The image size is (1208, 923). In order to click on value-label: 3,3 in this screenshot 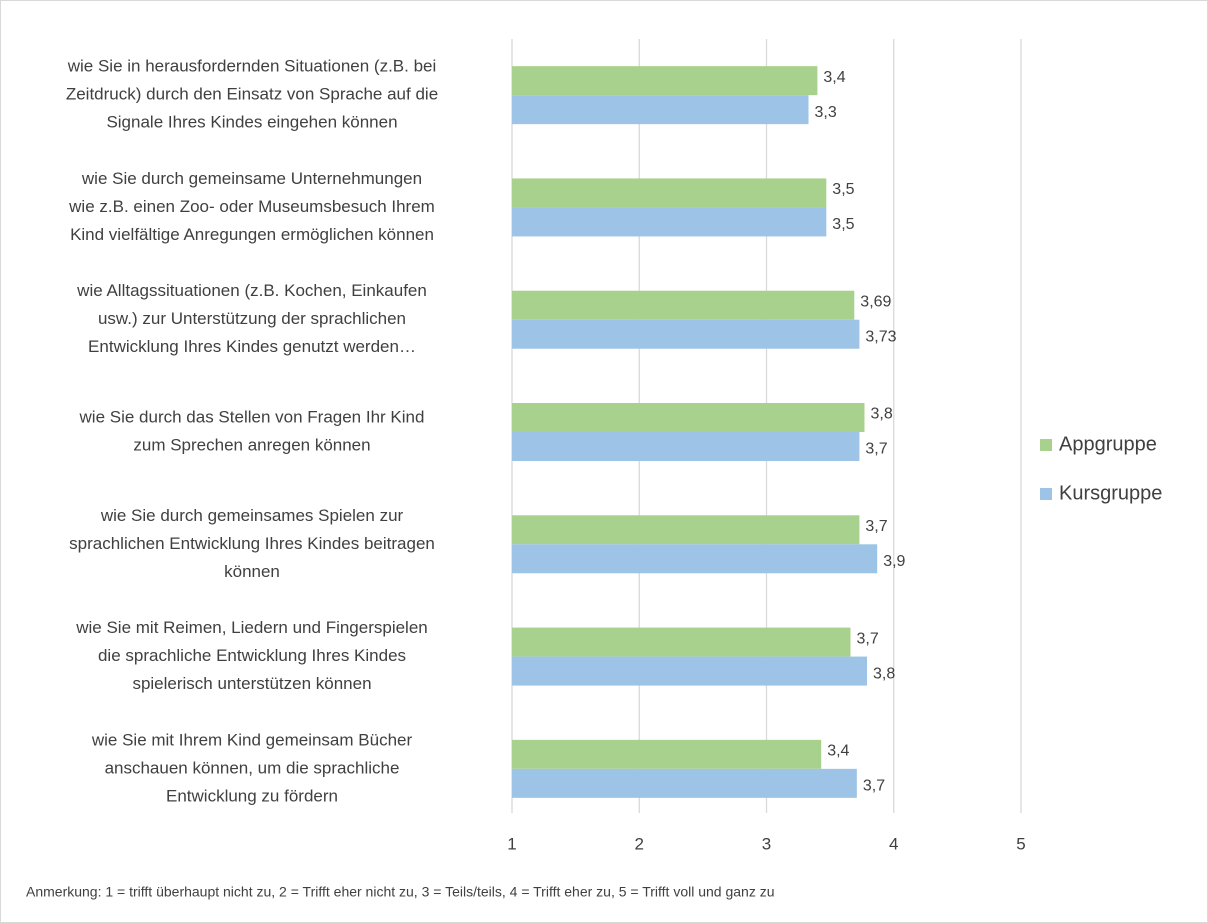, I will do `click(825, 112)`.